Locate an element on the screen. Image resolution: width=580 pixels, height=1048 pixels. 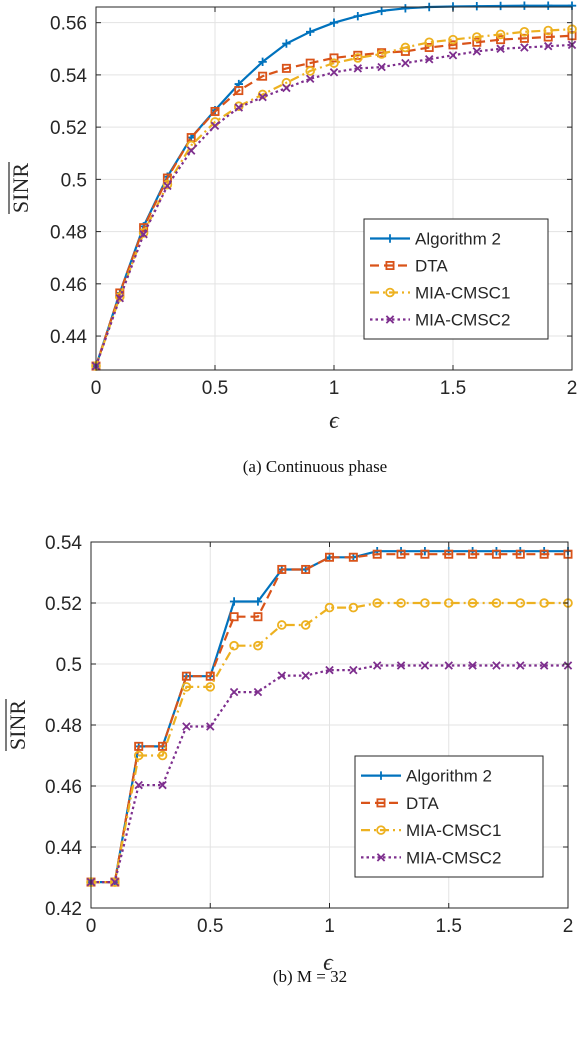
x-tick-label: 1 is located at coordinates (329, 926).